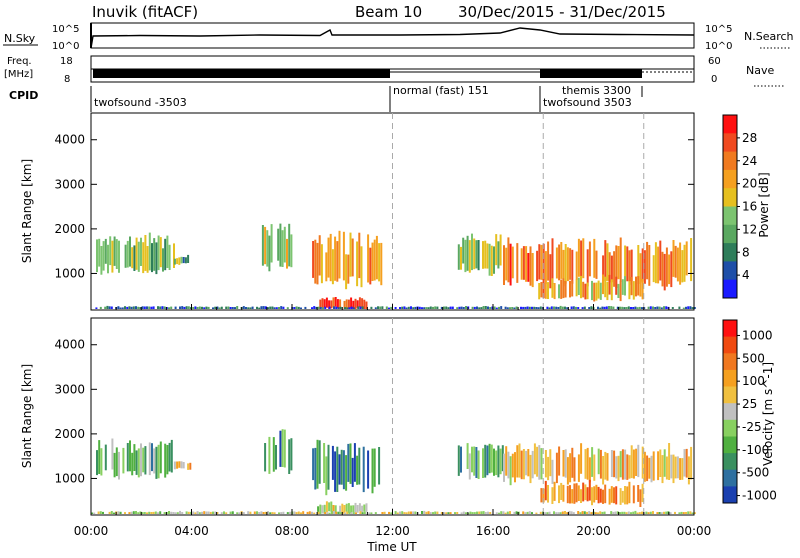 The image size is (800, 558). I want to click on colorbar-tick-label: 1000, so click(757, 335).